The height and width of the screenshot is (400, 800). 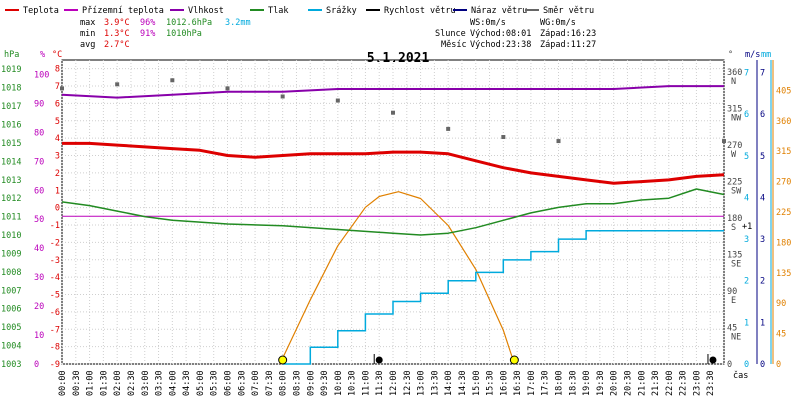 I want to click on dir-name-label: E, so click(x=733, y=301).